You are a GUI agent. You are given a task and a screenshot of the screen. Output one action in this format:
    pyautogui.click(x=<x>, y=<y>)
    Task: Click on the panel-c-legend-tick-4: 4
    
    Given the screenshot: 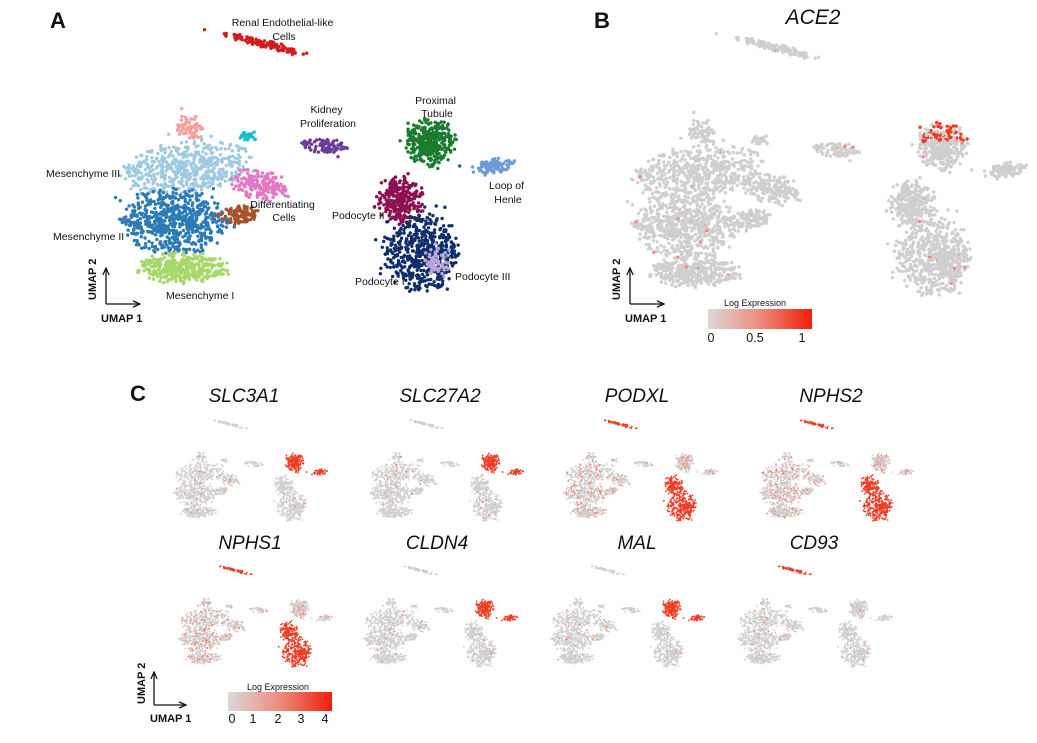 What is the action you would take?
    pyautogui.click(x=325, y=719)
    